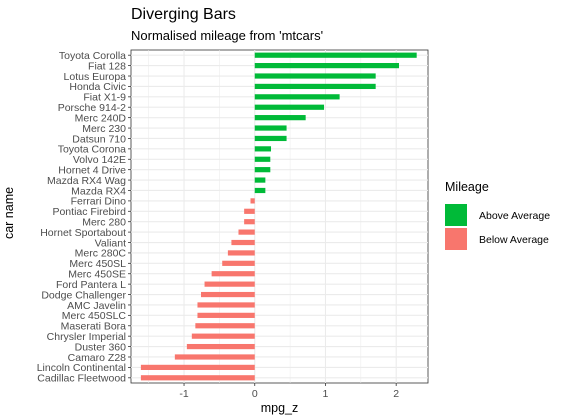 This screenshot has height=418, width=562. What do you see at coordinates (83, 295) in the screenshot?
I see `y-tick-label: Dodge Challenger` at bounding box center [83, 295].